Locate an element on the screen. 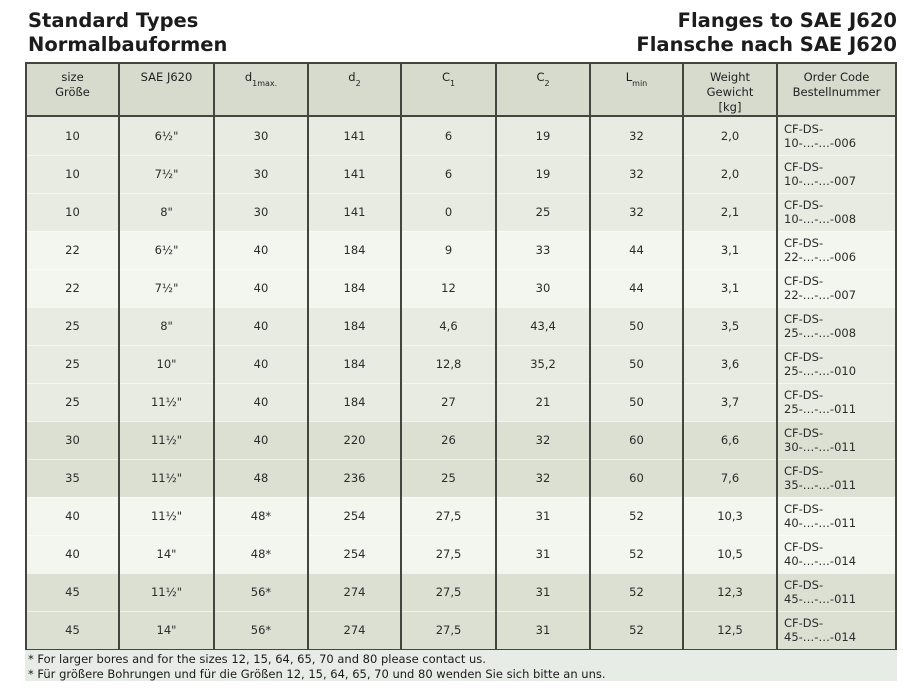 This screenshot has width=922, height=692. column-header-c2: C2 is located at coordinates (544, 89).